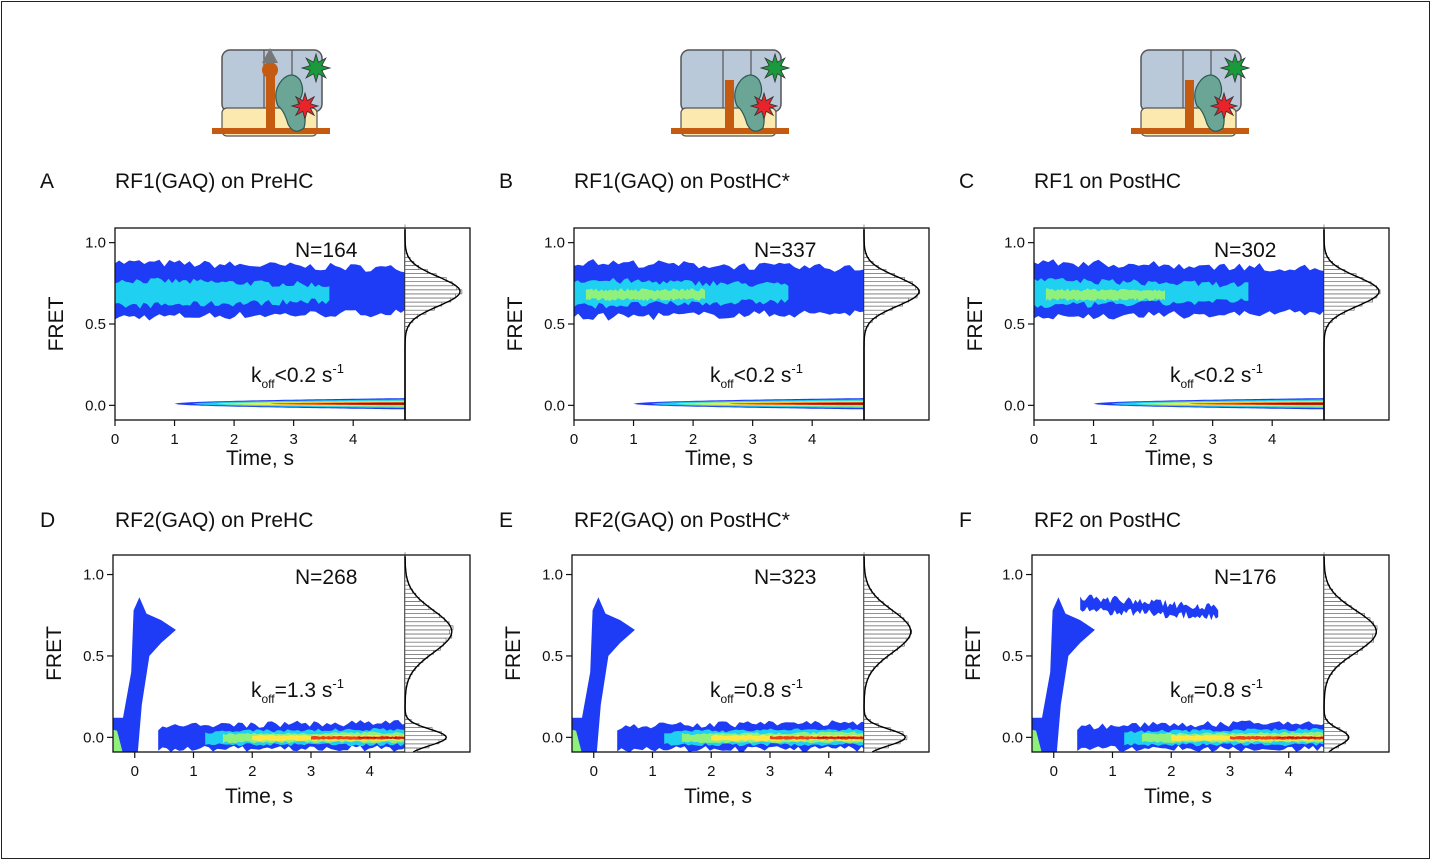 This screenshot has width=1432, height=861. I want to click on icon-release-factor, so click(1209, 103).